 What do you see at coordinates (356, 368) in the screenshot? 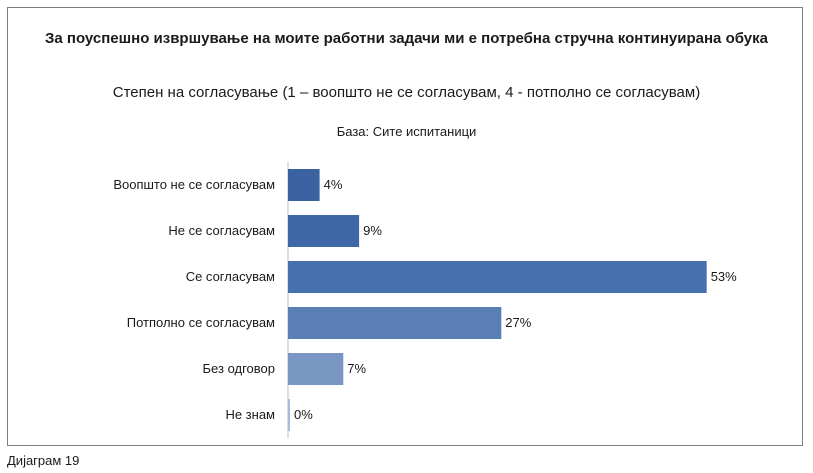
I see `bar-value-label: 7%` at bounding box center [356, 368].